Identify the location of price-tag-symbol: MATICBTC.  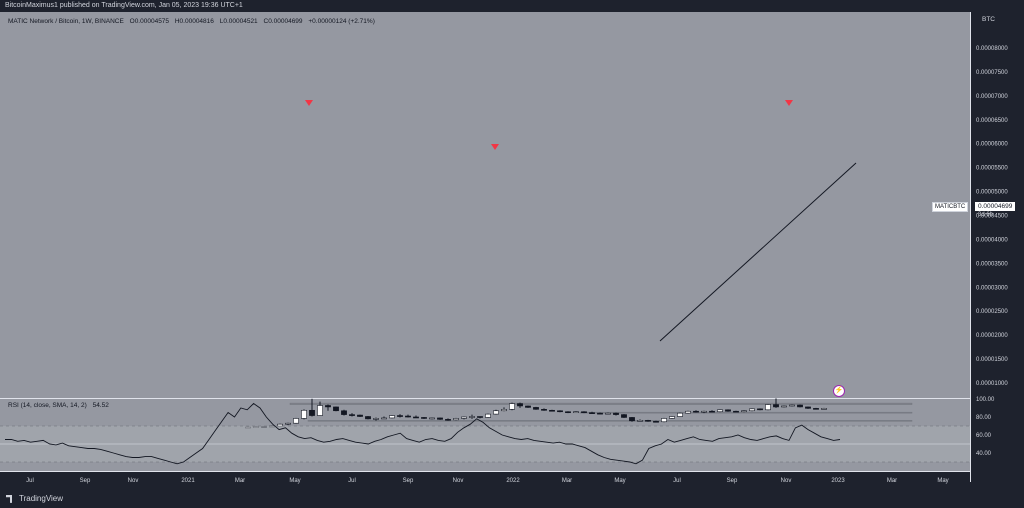
(950, 207).